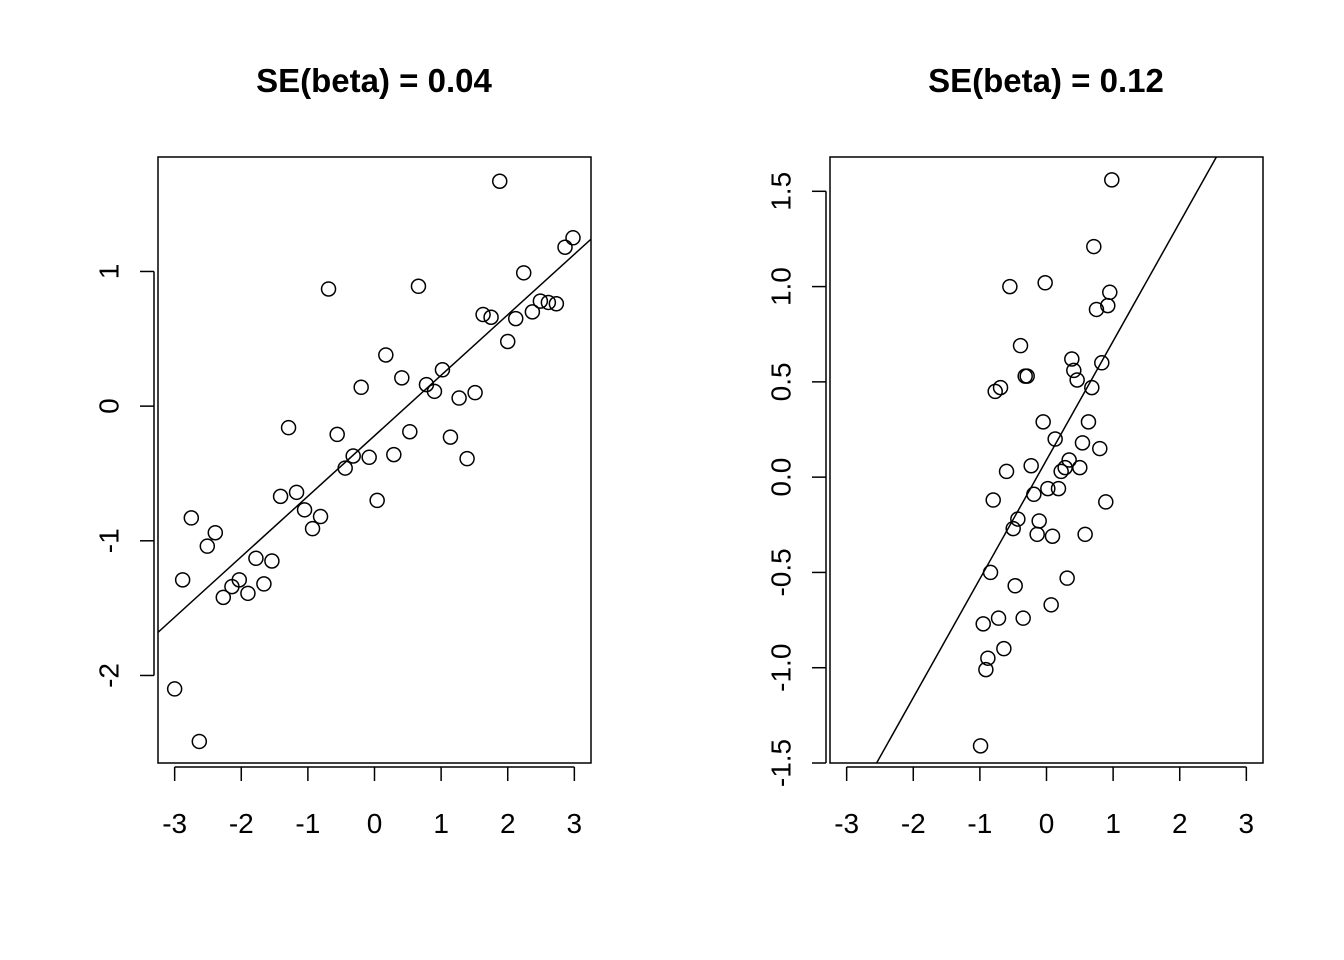 This screenshot has height=960, width=1344. I want to click on left-x-tick-label: -1, so click(307, 823).